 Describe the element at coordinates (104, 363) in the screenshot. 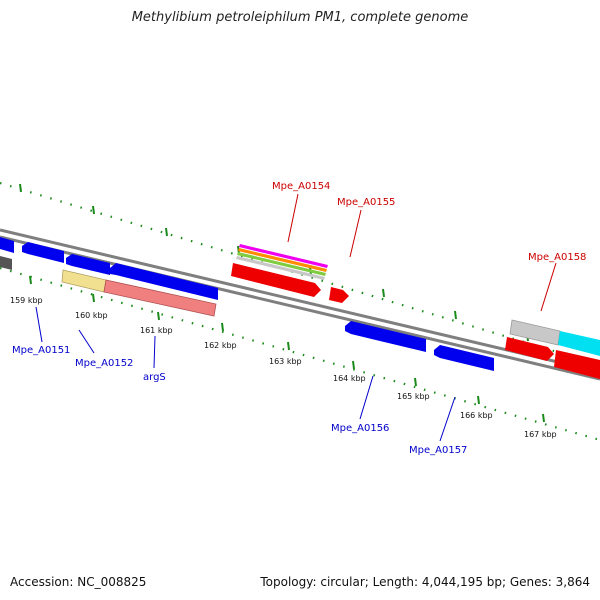

I see `gene-label: Mpe_A0152` at that location.